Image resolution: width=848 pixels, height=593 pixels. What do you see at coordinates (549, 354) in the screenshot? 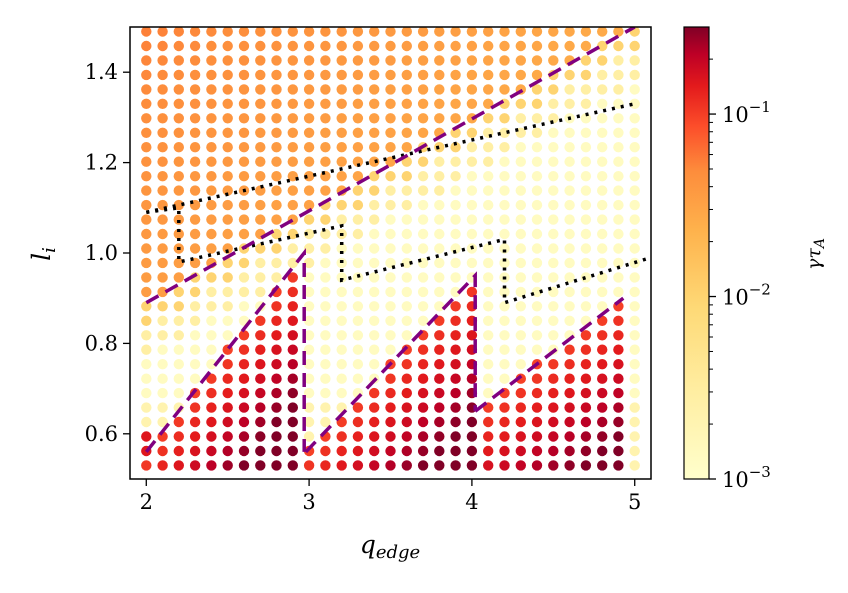
I see `dashed-boundary` at bounding box center [549, 354].